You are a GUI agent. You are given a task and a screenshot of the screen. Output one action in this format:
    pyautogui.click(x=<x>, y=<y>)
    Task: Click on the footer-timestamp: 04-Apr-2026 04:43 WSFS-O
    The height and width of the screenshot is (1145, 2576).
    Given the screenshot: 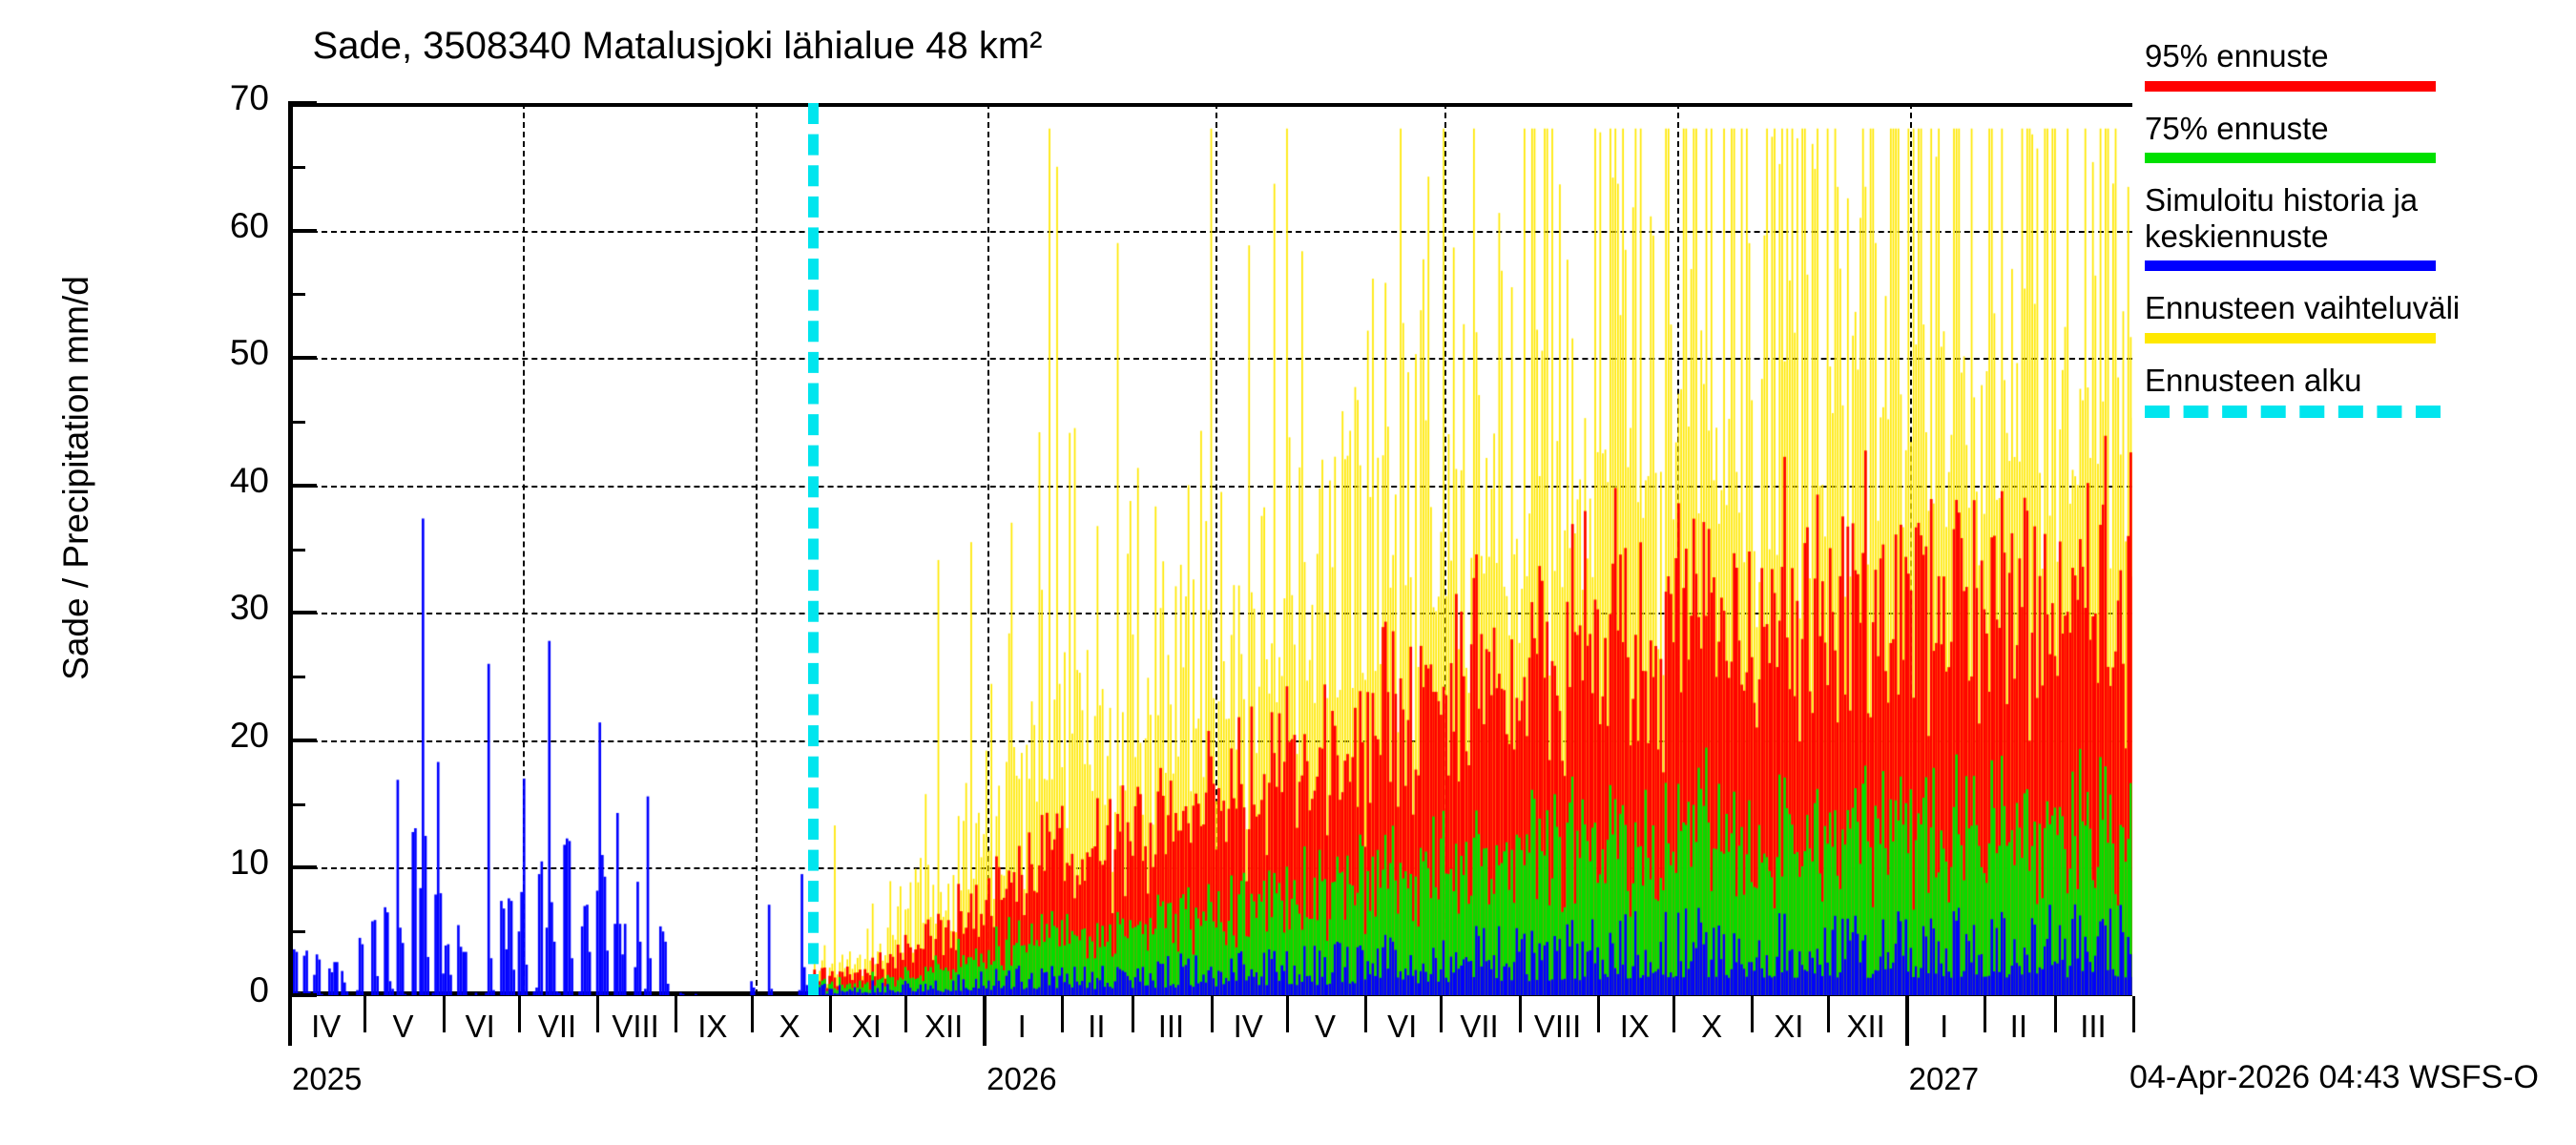 What is the action you would take?
    pyautogui.click(x=2334, y=1077)
    